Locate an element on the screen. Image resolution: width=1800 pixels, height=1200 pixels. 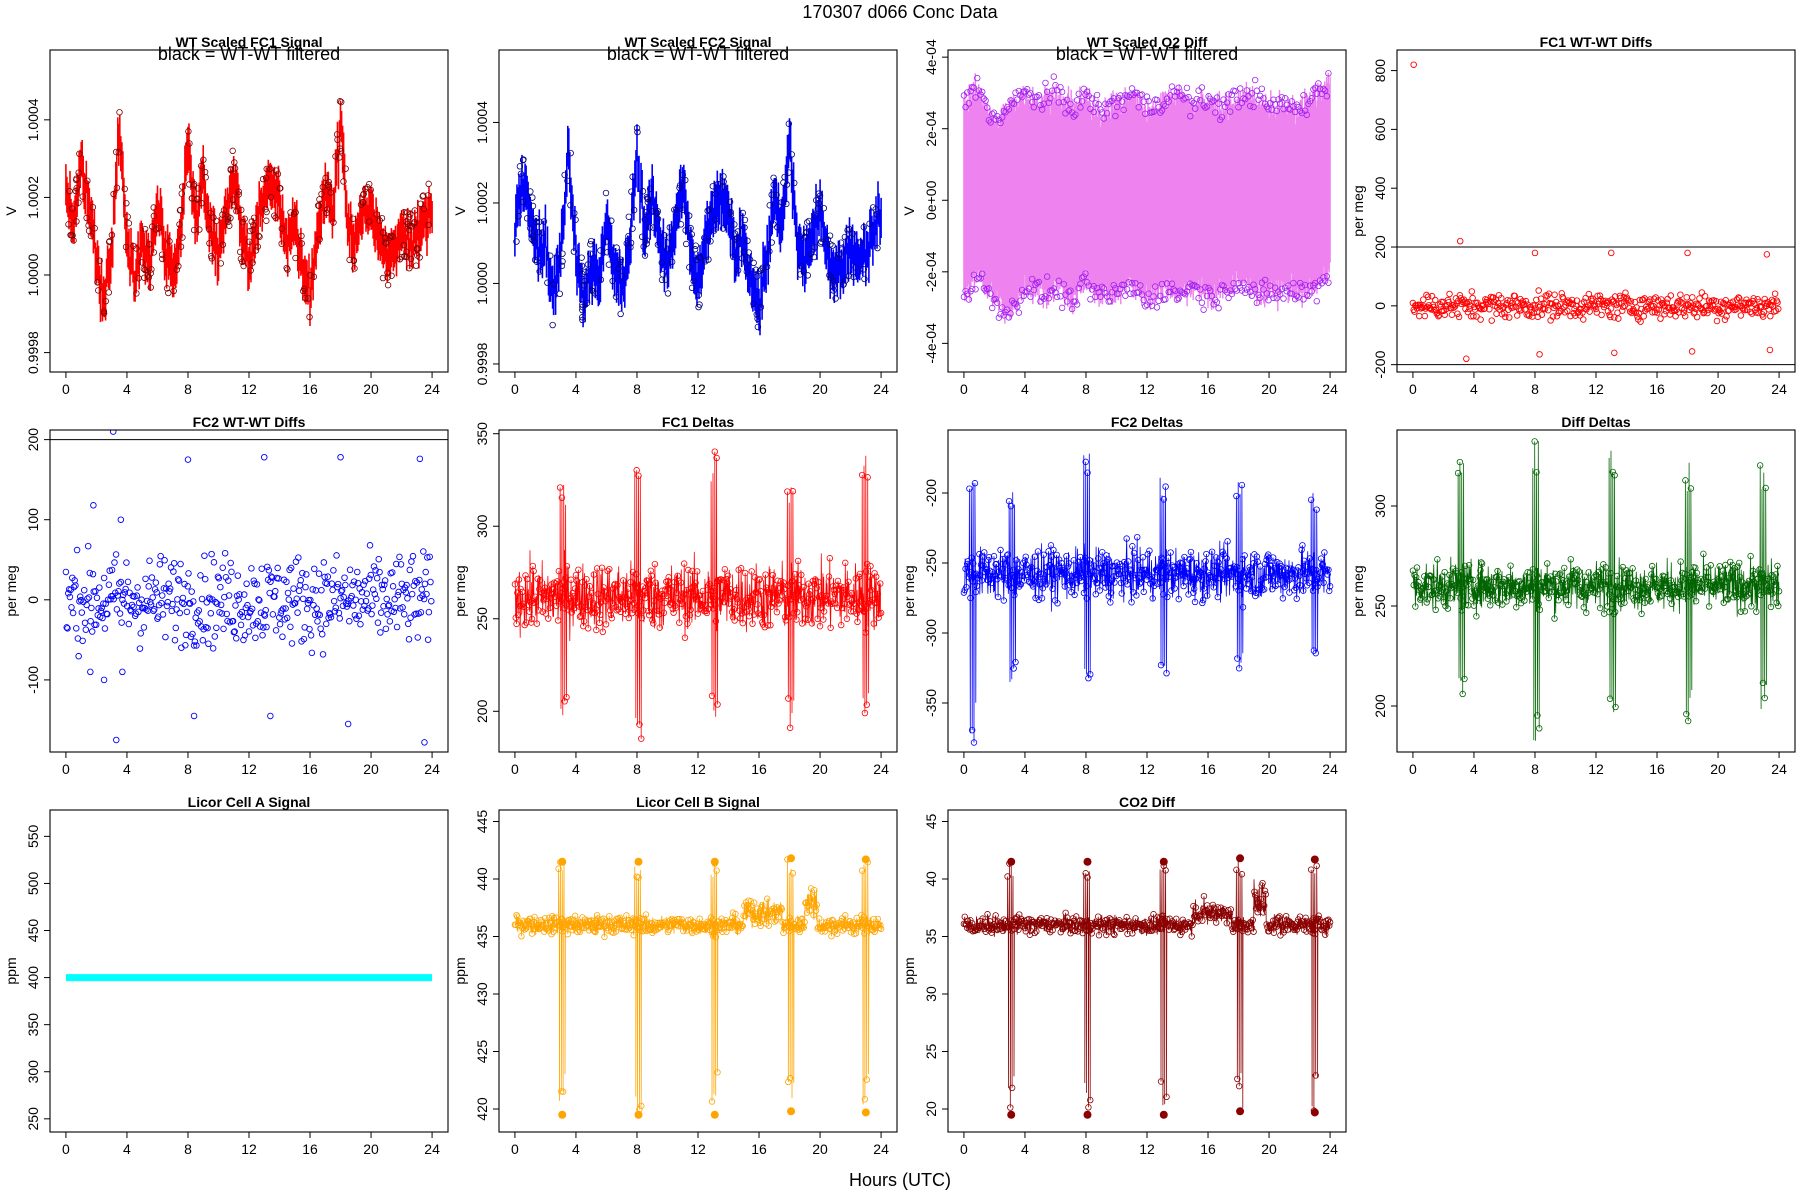
y-axis-label: ppm is located at coordinates (11, 970).